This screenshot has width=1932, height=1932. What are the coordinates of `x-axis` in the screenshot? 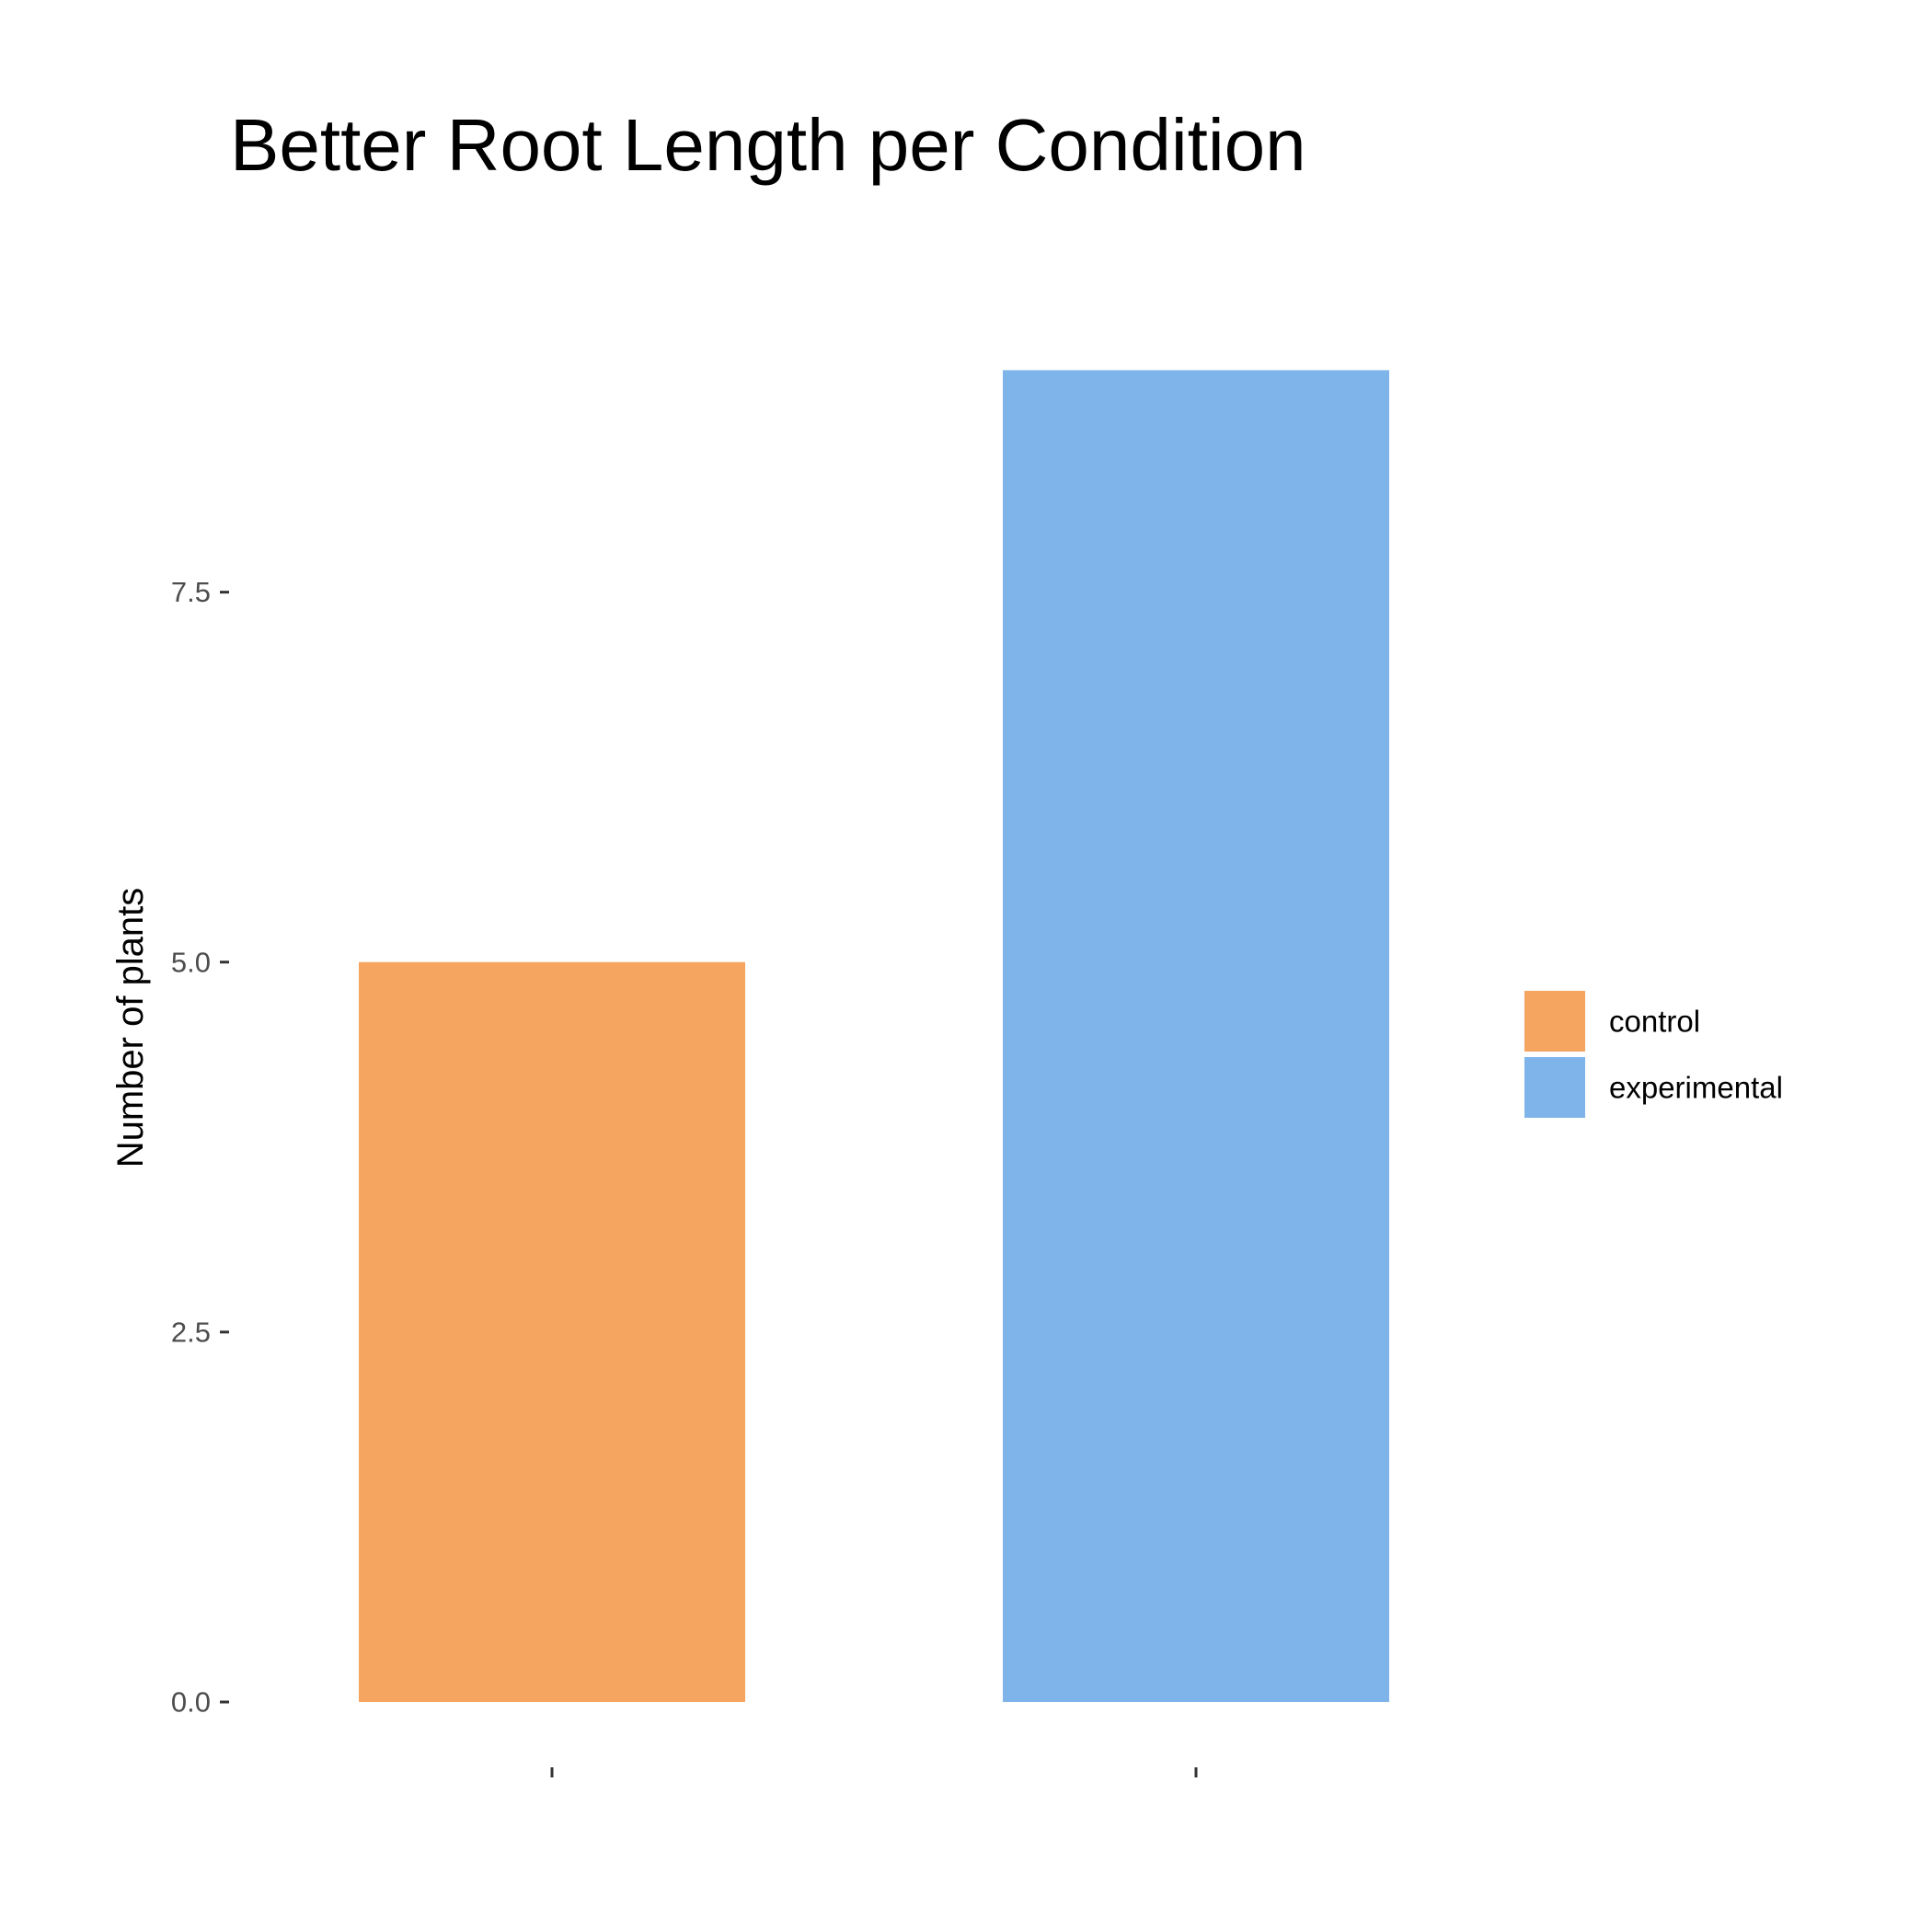 It's located at (874, 1772).